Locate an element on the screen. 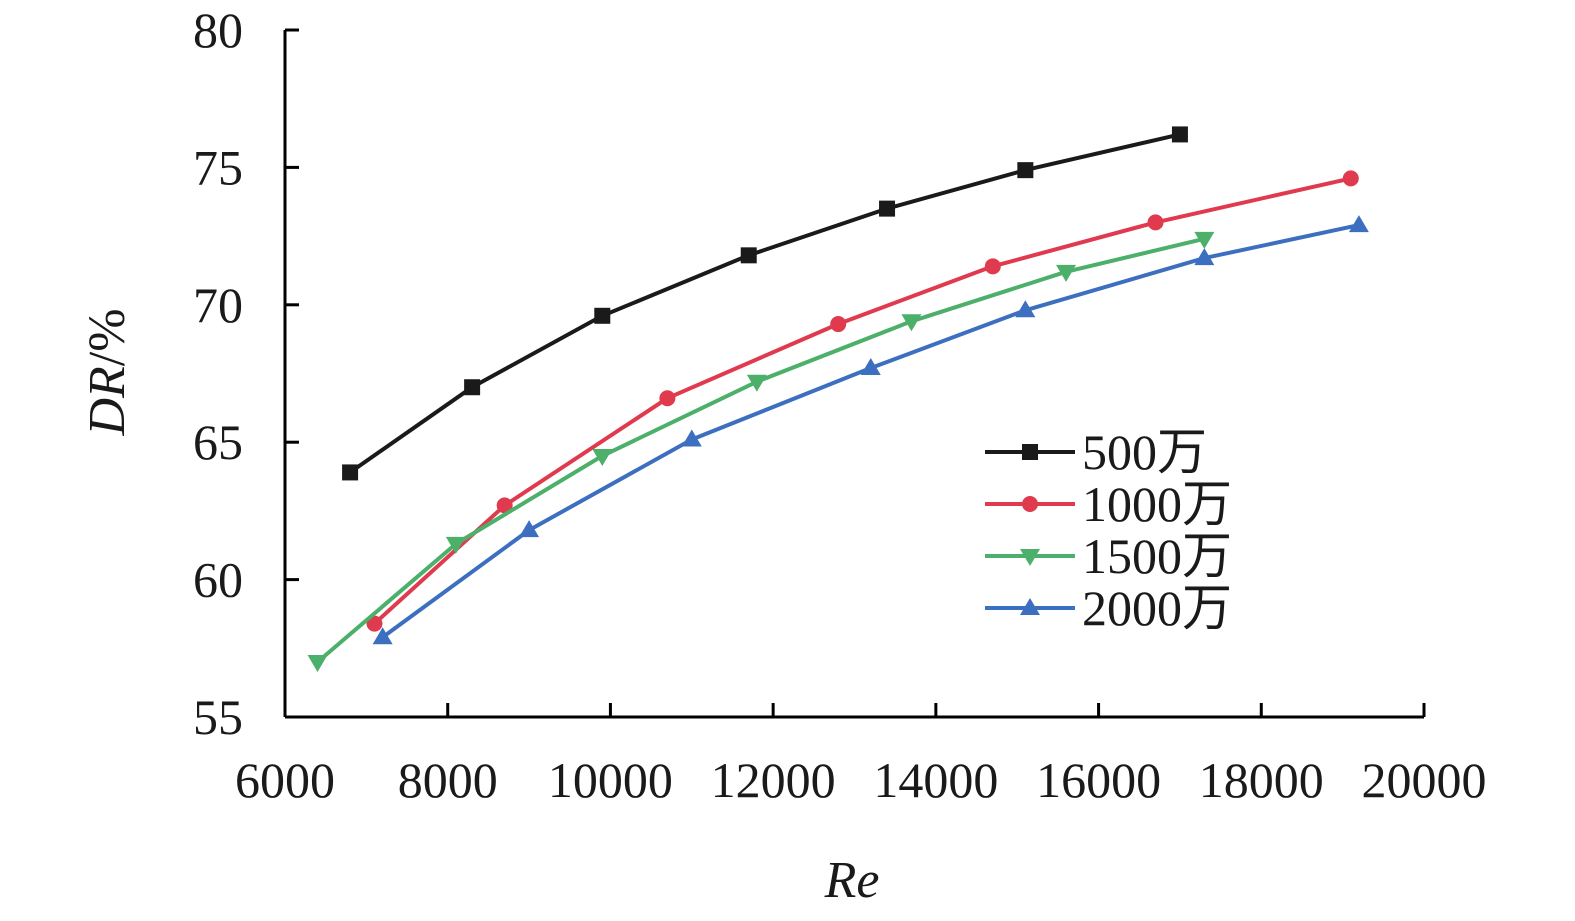 This screenshot has width=1575, height=921. legend-item: 1500万 is located at coordinates (1108, 556).